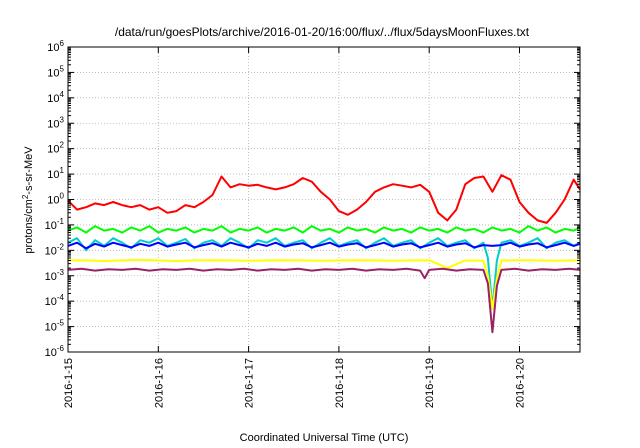 This screenshot has width=640, height=448. I want to click on x-tick-label: 2016-1-15, so click(69, 383).